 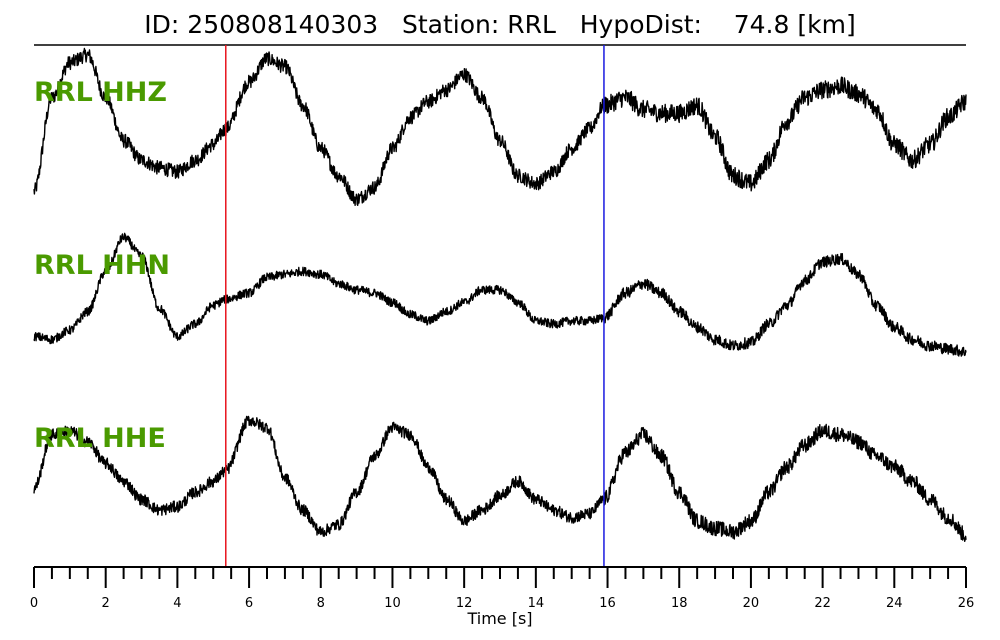 I want to click on trace-label-rrl-hhe: RRL HHE, so click(x=100, y=438).